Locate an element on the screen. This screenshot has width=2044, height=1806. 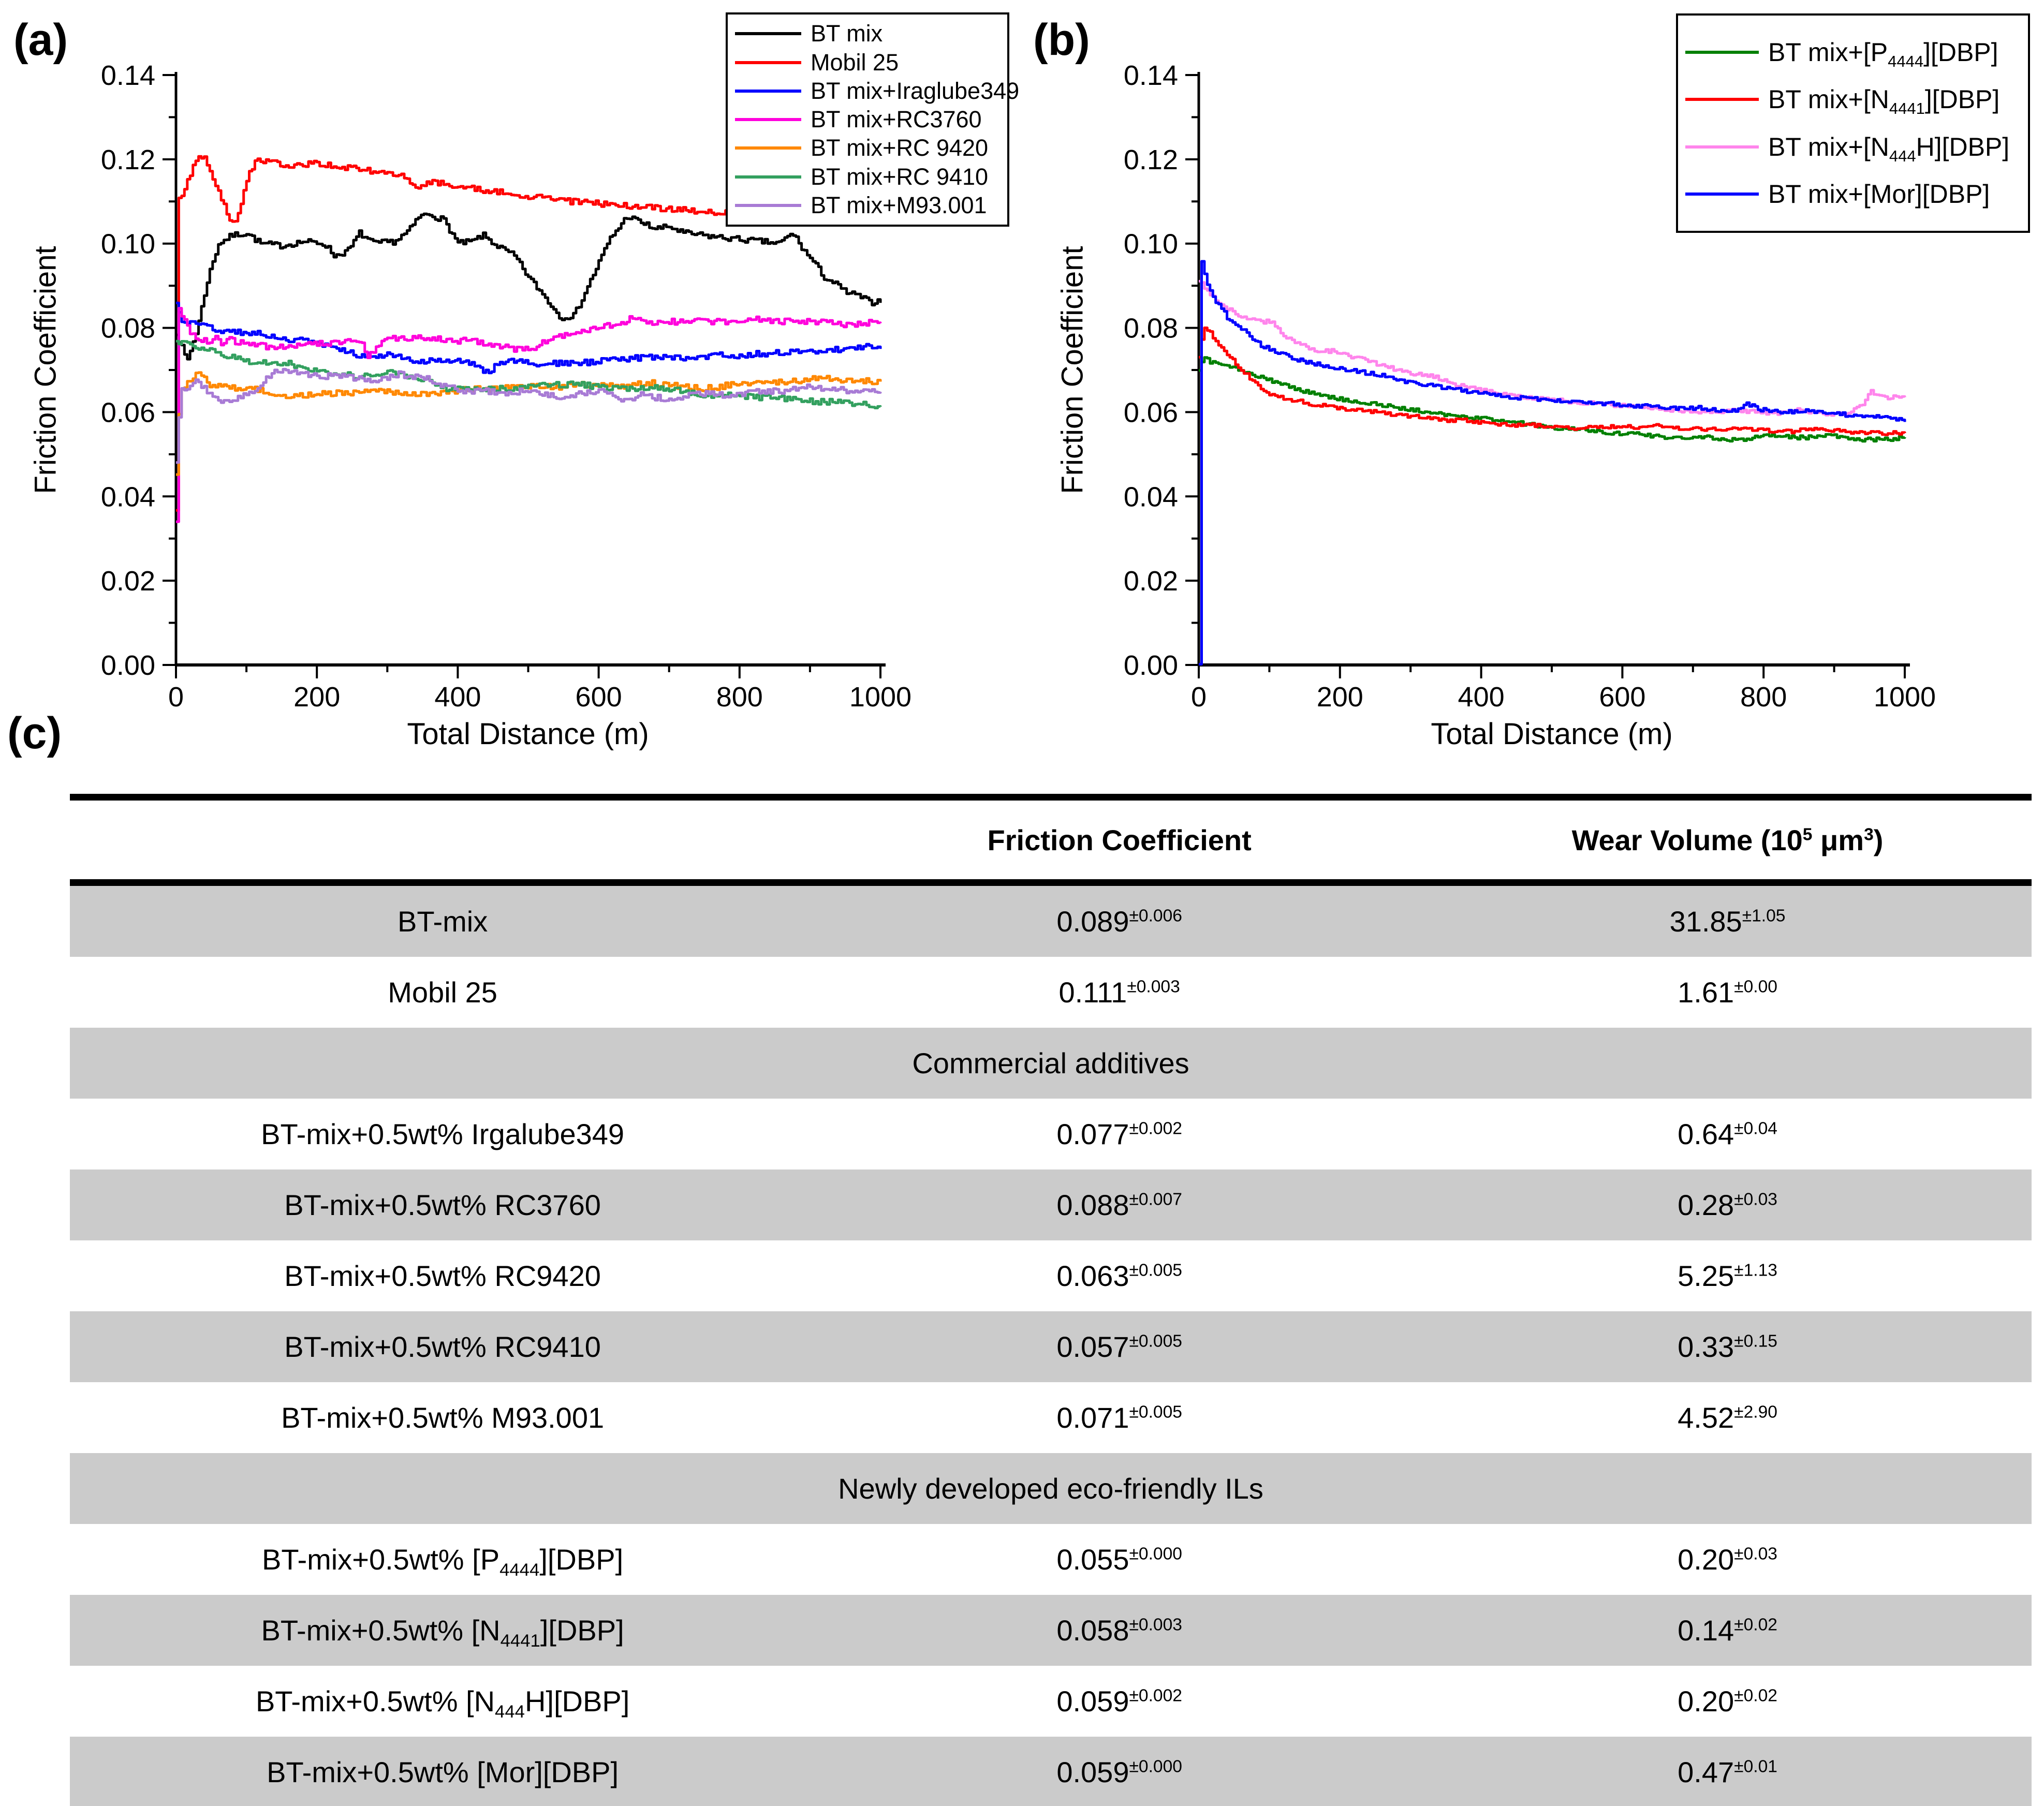
table-cell-sample: BT-mix+0.5wt% [N4441][DBP] is located at coordinates (442, 1633).